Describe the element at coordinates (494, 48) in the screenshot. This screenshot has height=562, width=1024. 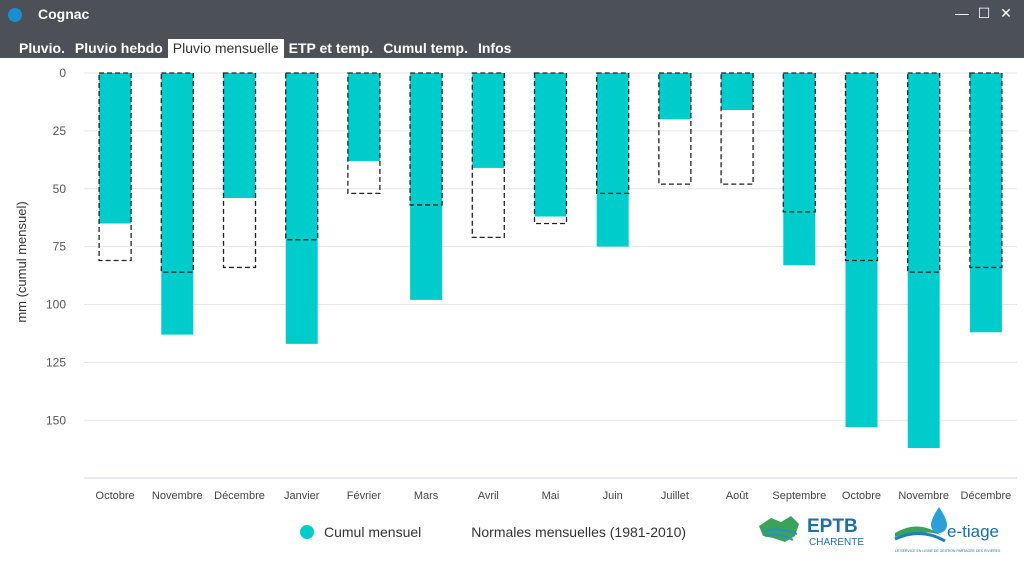
I see `tab-infos: Infos` at that location.